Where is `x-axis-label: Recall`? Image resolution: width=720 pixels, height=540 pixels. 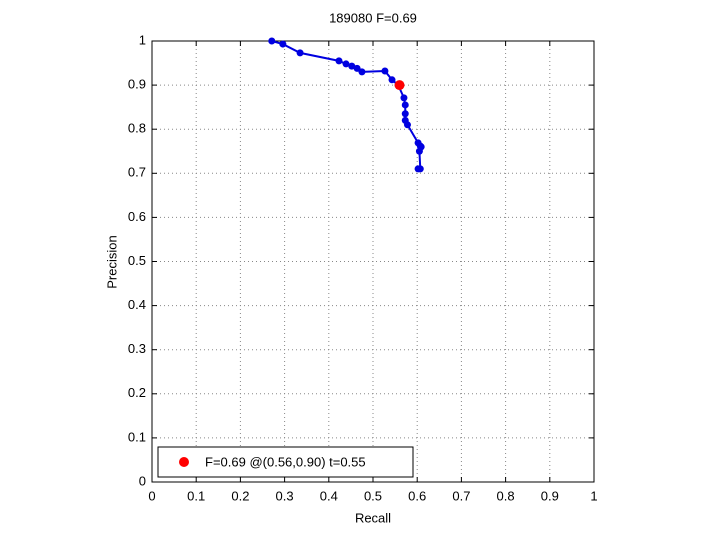 x-axis-label: Recall is located at coordinates (373, 517).